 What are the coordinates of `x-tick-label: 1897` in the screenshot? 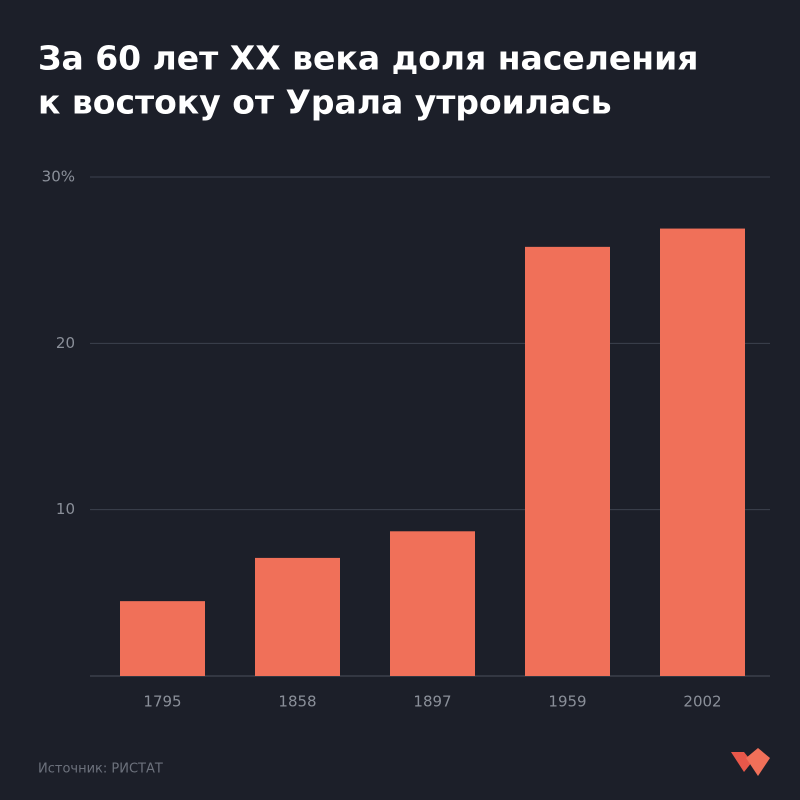 It's located at (432, 702).